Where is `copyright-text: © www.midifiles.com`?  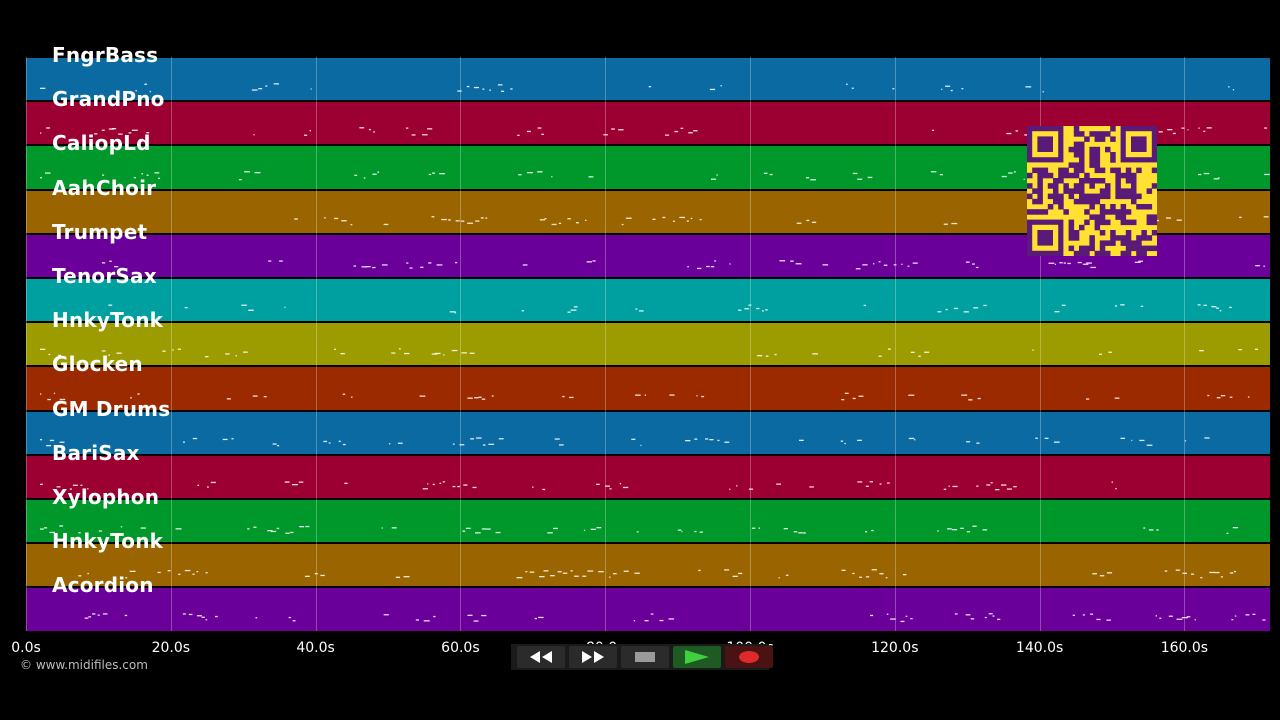
copyright-text: © www.midifiles.com is located at coordinates (84, 665).